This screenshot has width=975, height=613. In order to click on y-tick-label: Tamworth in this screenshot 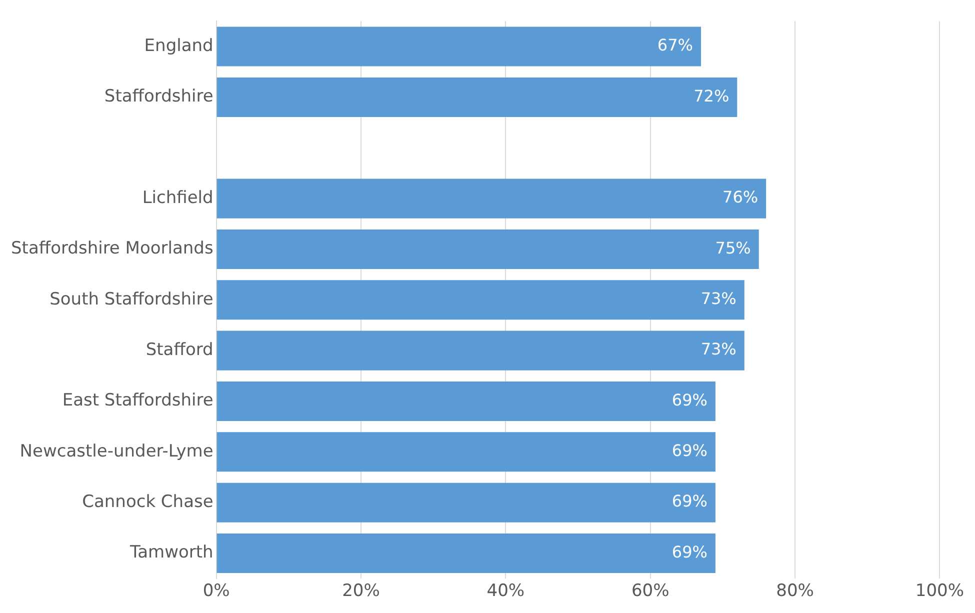, I will do `click(171, 552)`.